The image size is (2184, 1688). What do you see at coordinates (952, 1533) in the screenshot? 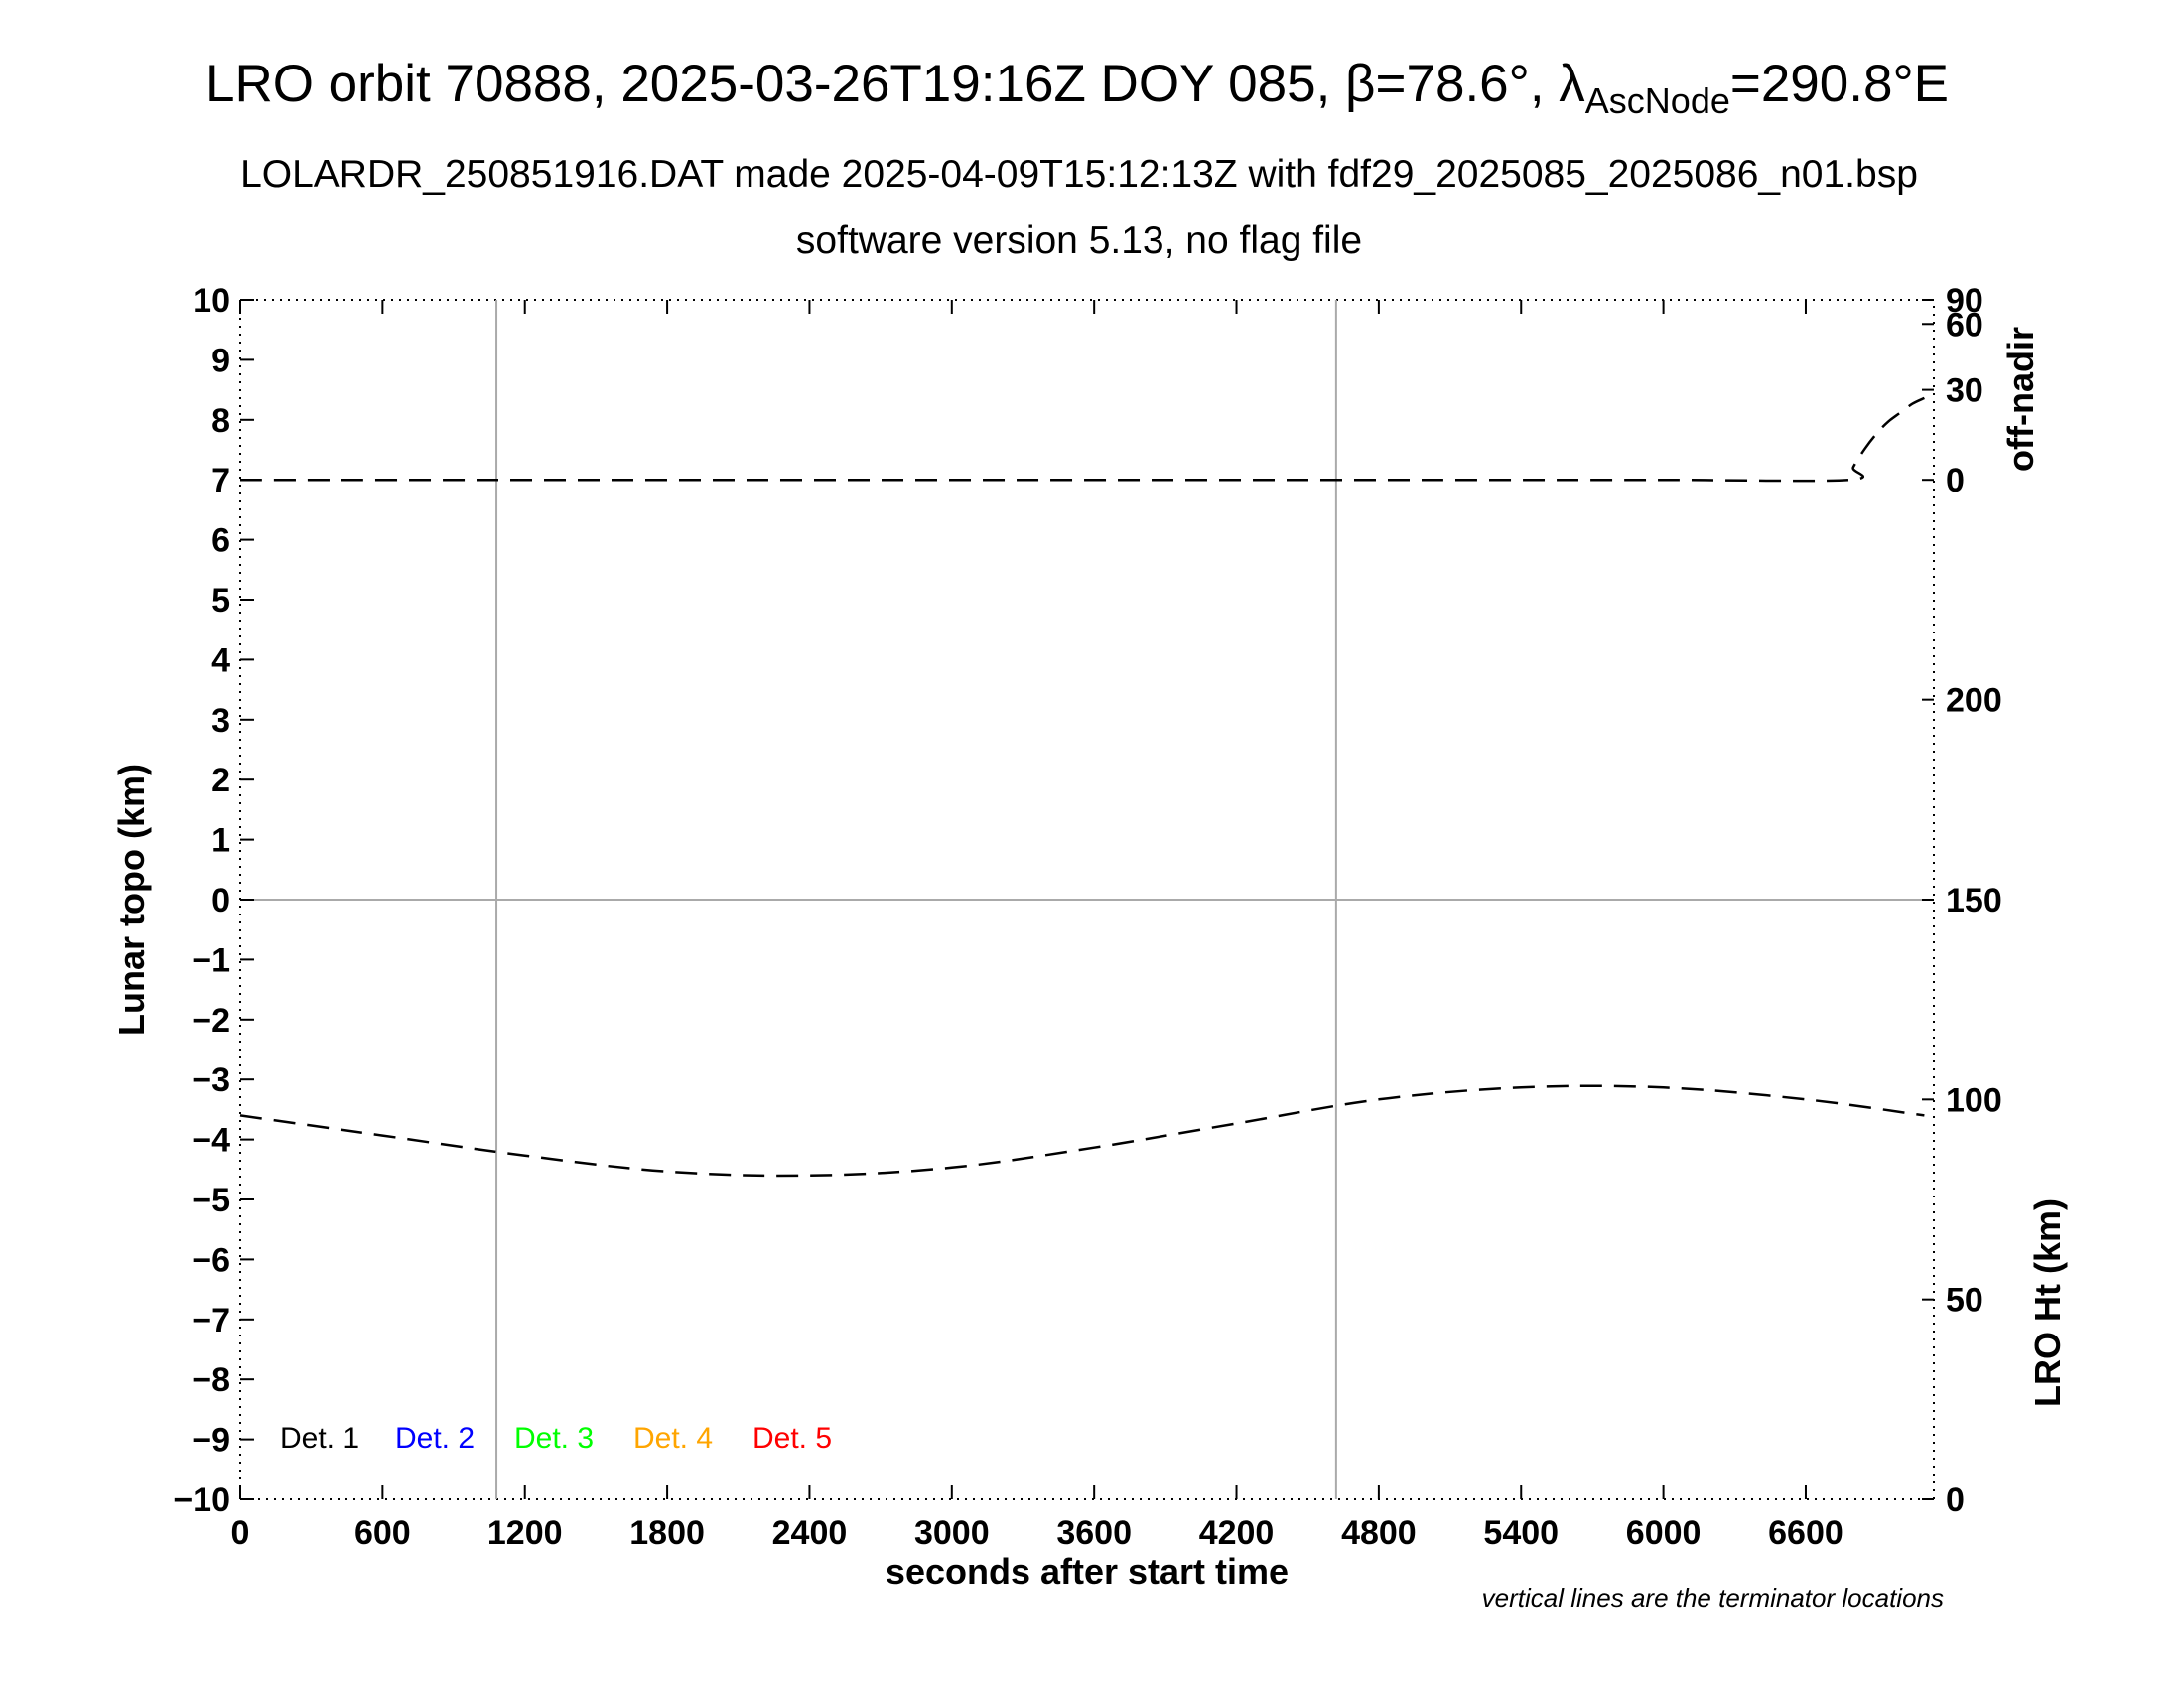
I see `x-tick-label: 3000` at bounding box center [952, 1533].